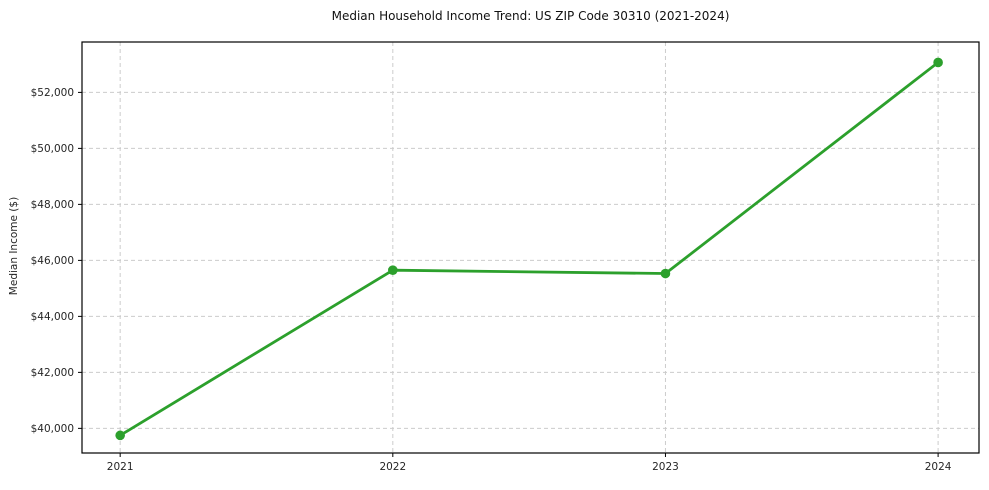 This screenshot has height=490, width=989. What do you see at coordinates (52, 205) in the screenshot?
I see `y-tick-label: $48,000` at bounding box center [52, 205].